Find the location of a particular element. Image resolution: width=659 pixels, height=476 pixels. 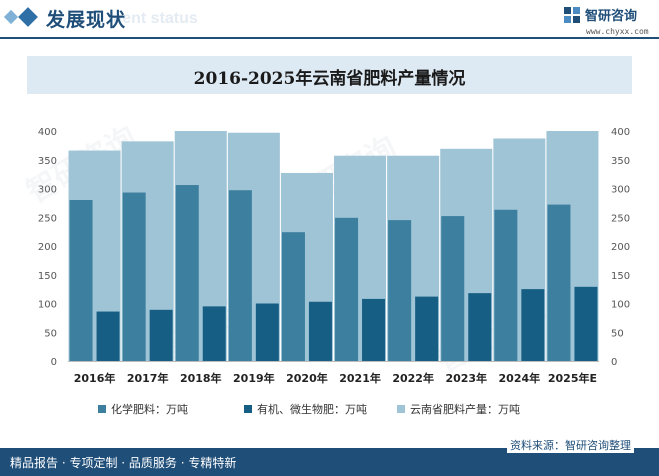

y-tick-label-left-2: 100 is located at coordinates (47, 305).